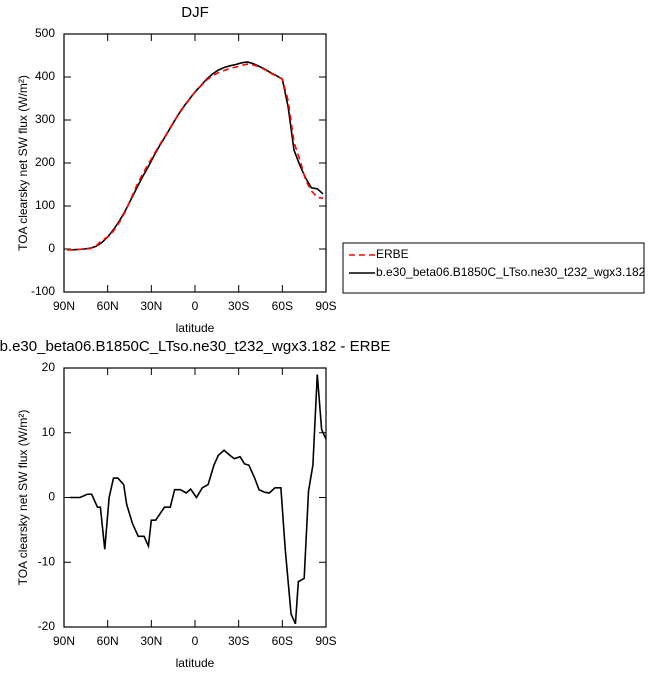 This screenshot has height=679, width=649. Describe the element at coordinates (49, 367) in the screenshot. I see `y-tick-label: 20` at that location.